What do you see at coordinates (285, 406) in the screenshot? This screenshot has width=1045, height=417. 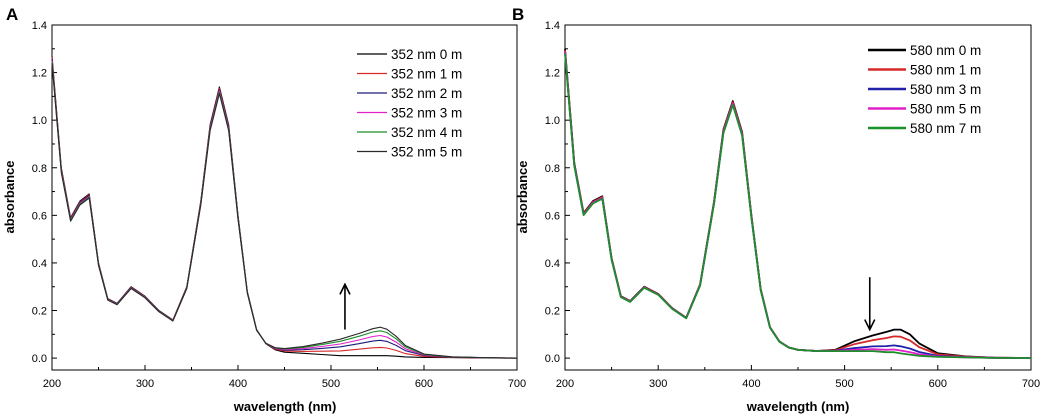 I see `panel-a-x-axis-label: wavelength (nm)` at bounding box center [285, 406].